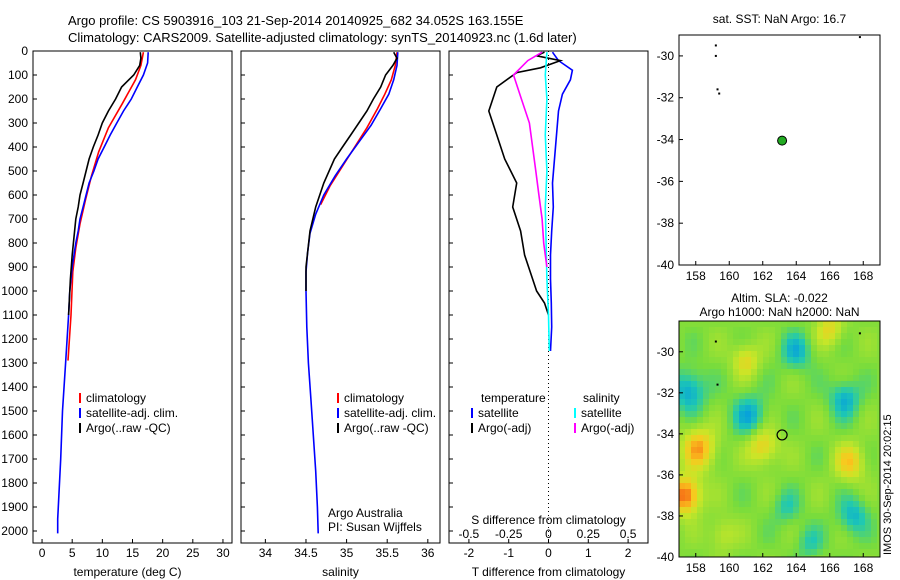  Describe the element at coordinates (859, 37) in the screenshot. I see `neighbour-profile-point` at that location.